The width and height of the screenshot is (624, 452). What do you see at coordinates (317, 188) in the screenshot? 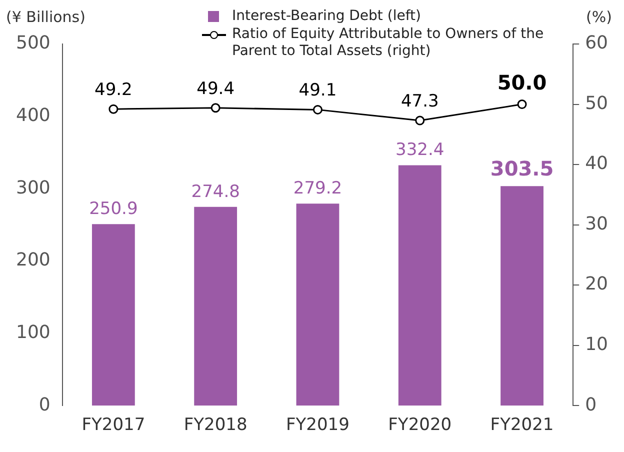
I see `data-label: 279.2` at bounding box center [317, 188].